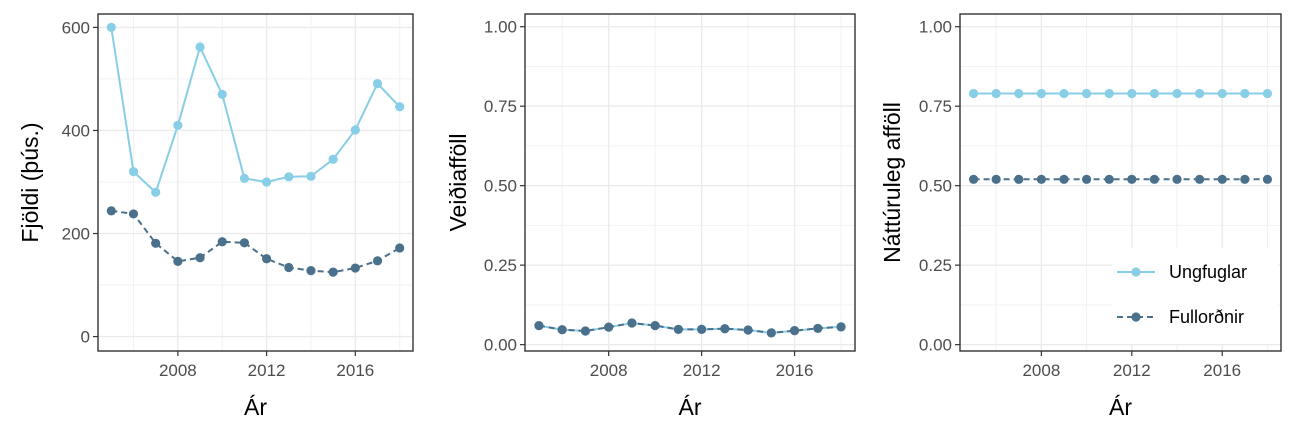  Describe the element at coordinates (500, 345) in the screenshot. I see `y-tick-label: 0.00` at that location.